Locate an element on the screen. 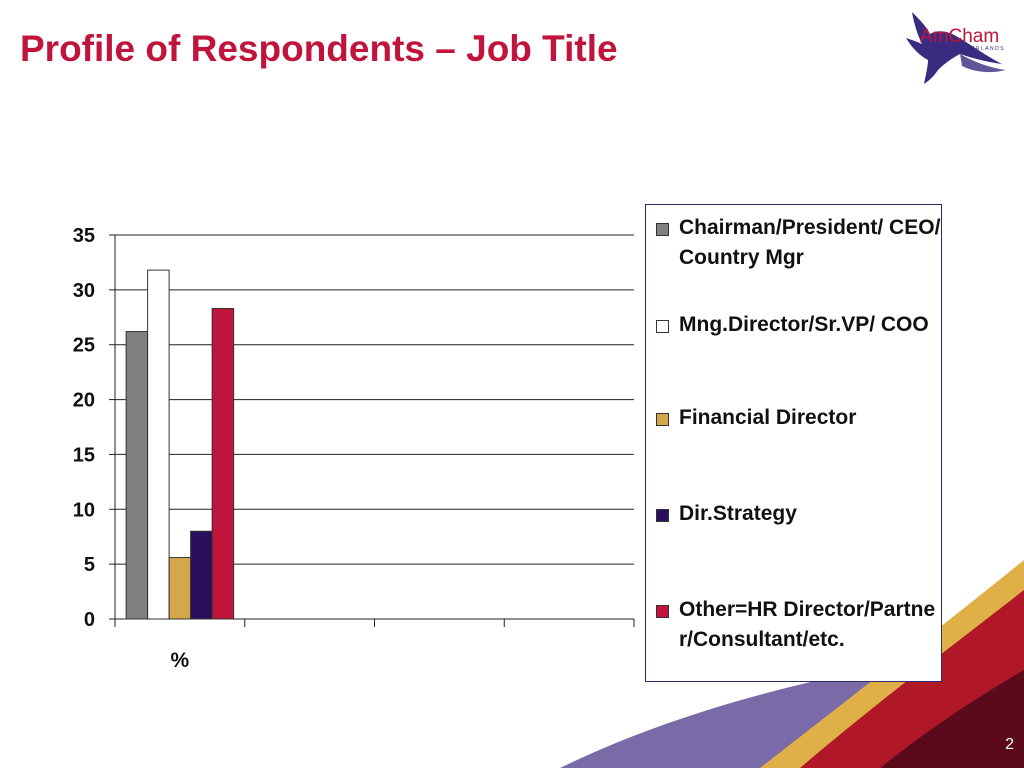  legend-item: Financial Director is located at coordinates (798, 418).